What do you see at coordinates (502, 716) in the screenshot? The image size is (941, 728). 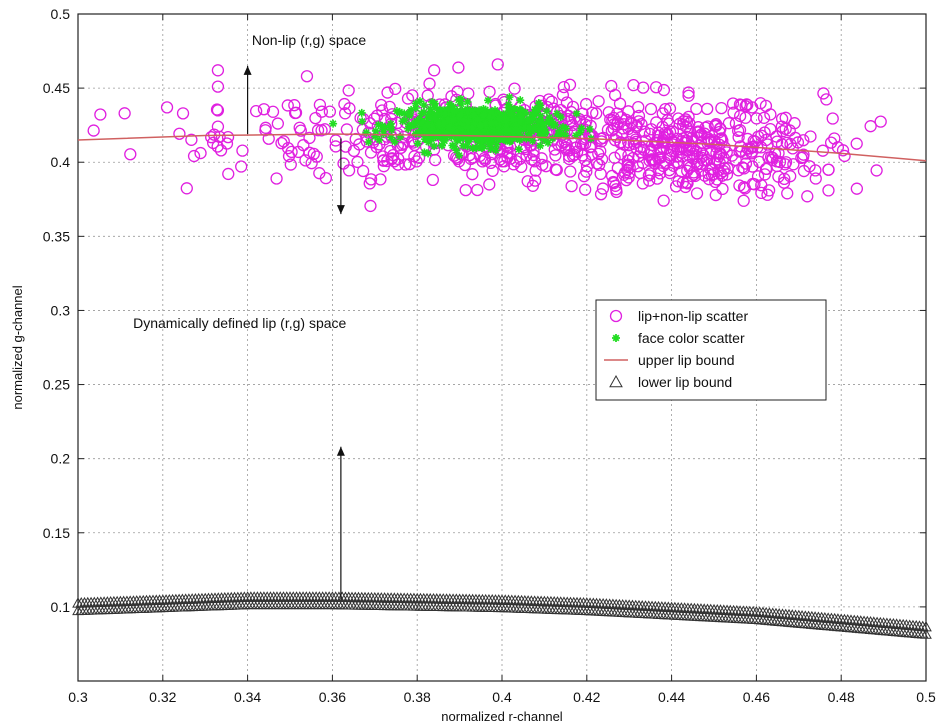 I see `x-axis-label: normalized r-channel` at bounding box center [502, 716].